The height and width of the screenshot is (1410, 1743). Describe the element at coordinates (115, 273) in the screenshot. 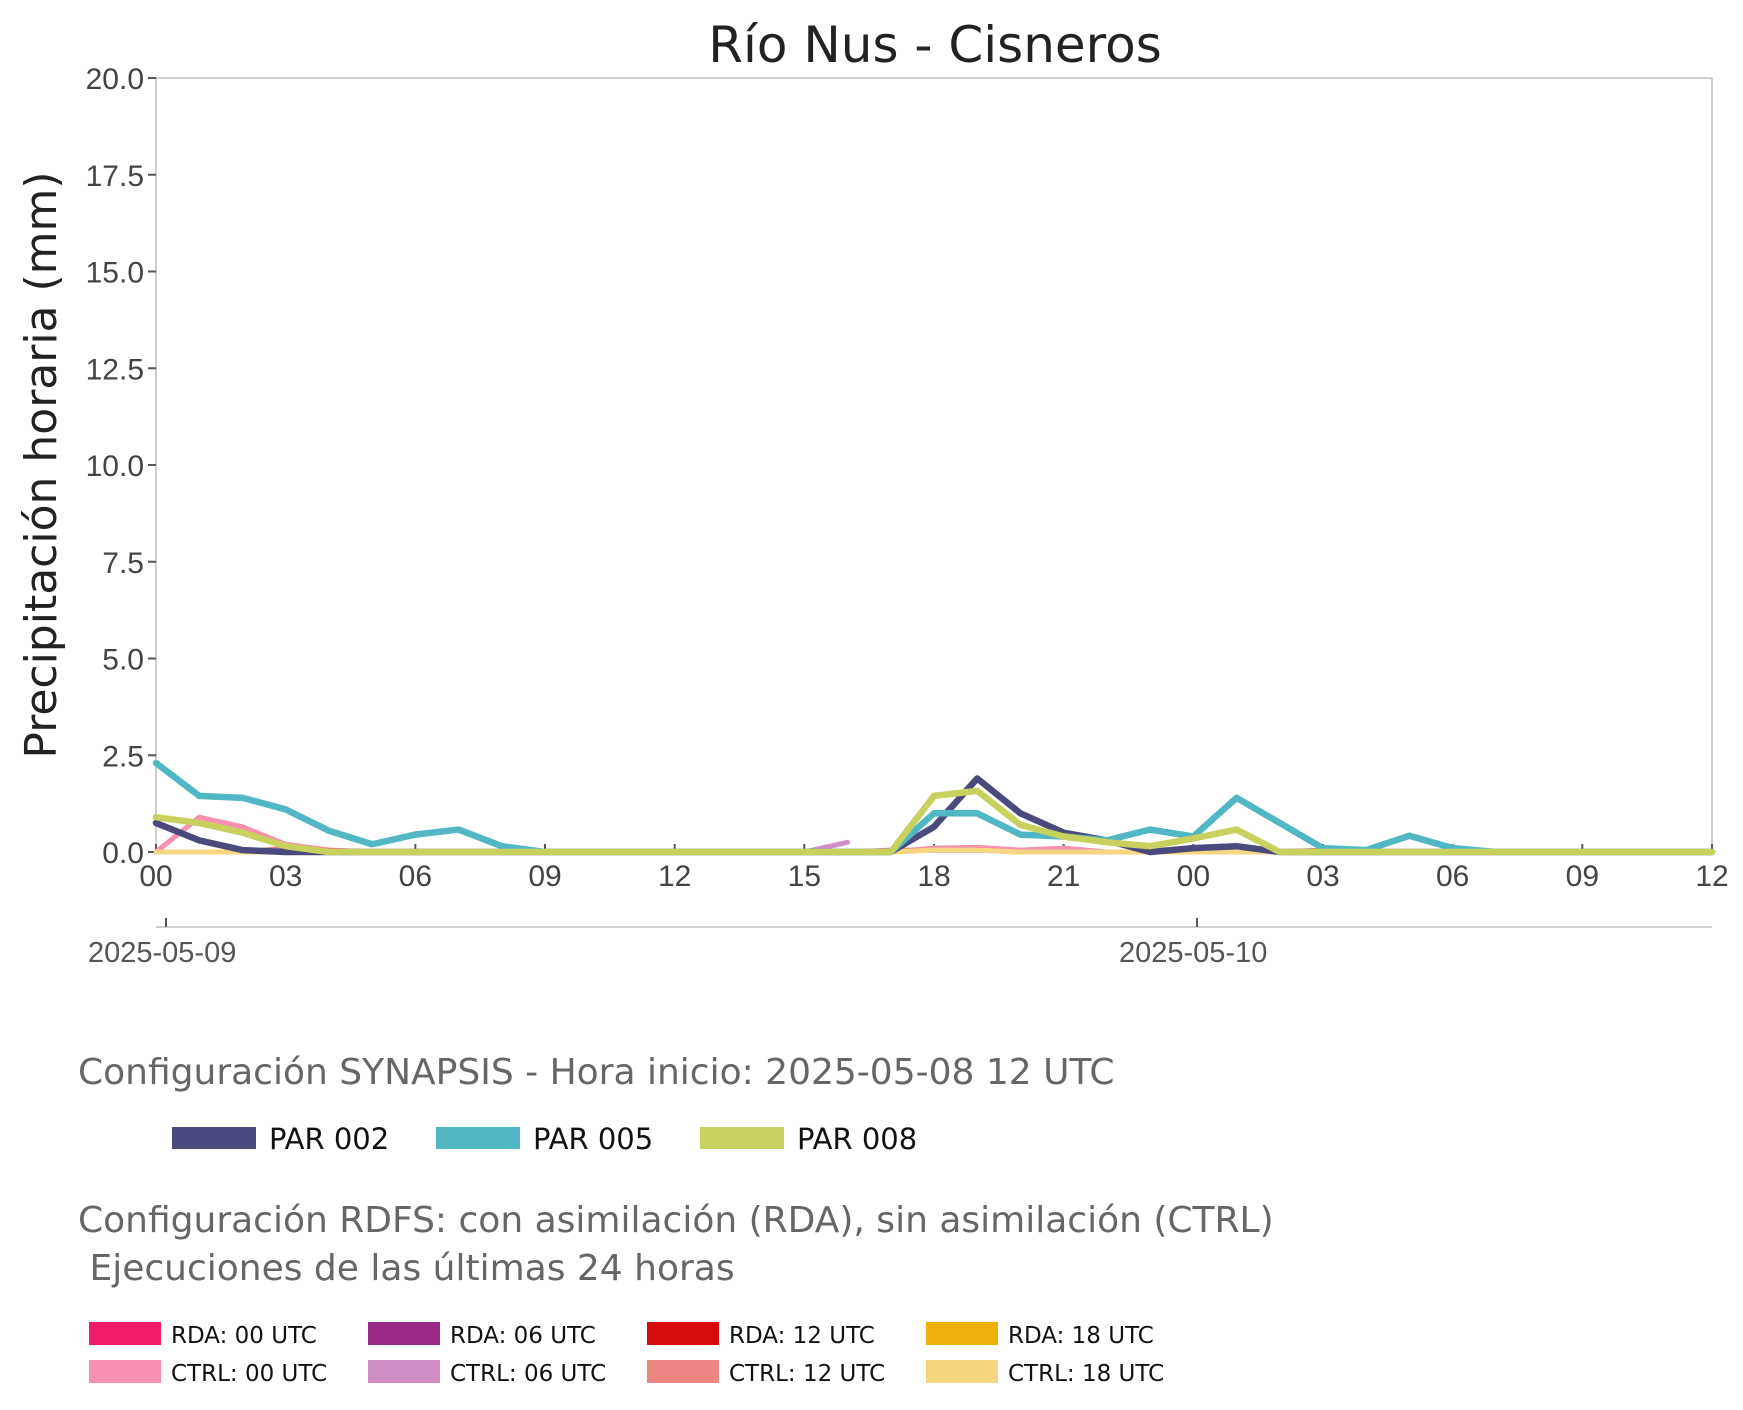

I see `y-tick-label: 15.0` at that location.